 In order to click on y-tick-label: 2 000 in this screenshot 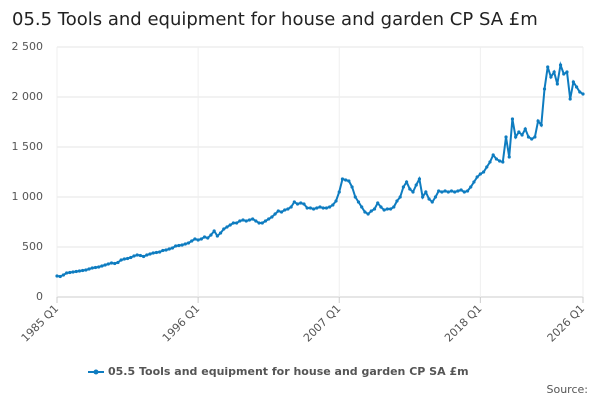, I will do `click(28, 96)`.